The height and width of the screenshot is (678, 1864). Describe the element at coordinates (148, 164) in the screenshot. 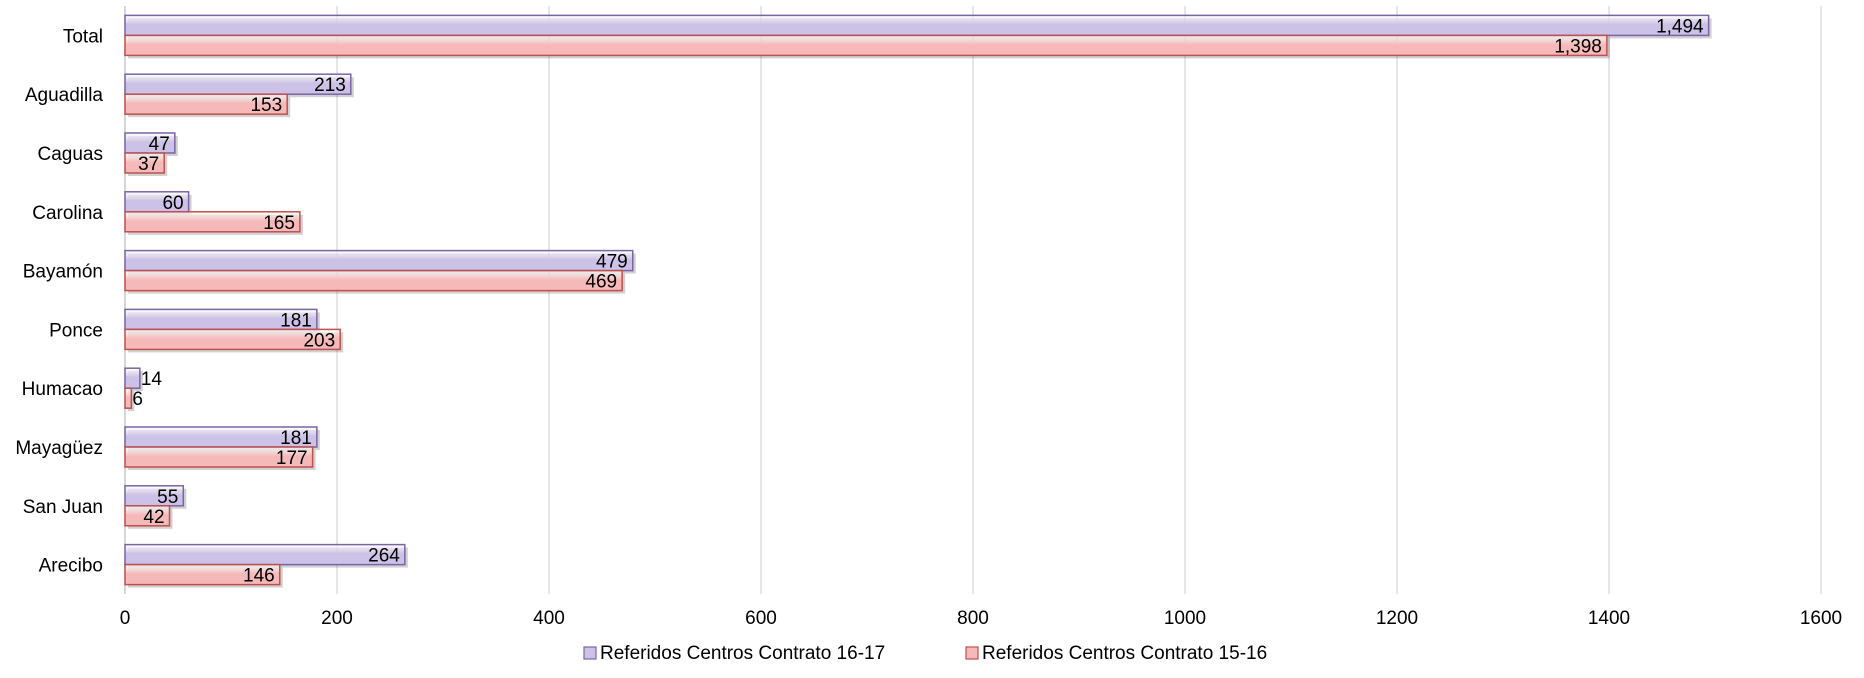

I see `data-label: 37` at that location.